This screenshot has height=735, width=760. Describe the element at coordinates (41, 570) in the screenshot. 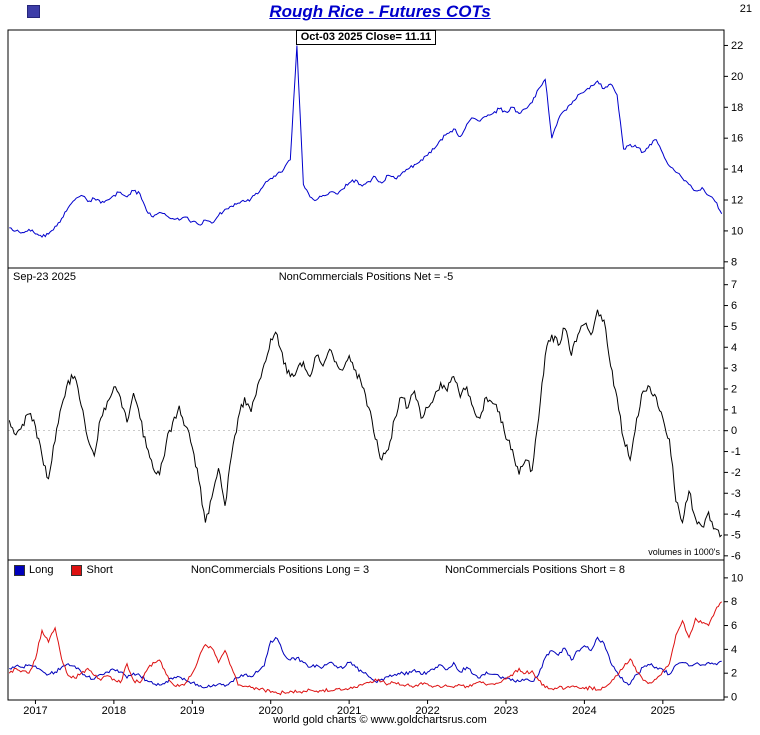

I see `long-legend-label: Long` at that location.